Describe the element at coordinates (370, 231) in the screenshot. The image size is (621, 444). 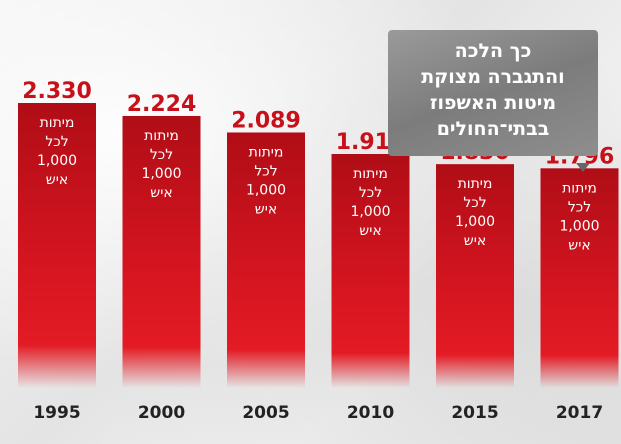
I see `unit-label-2010-4: איש` at that location.